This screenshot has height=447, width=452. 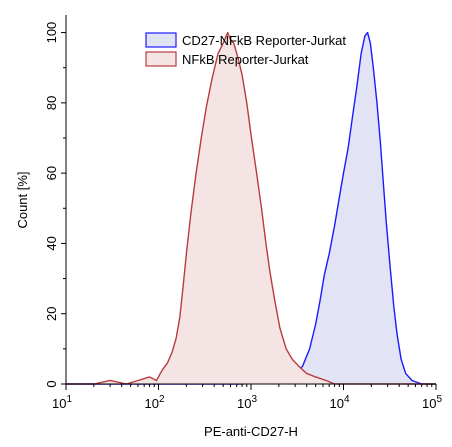 I want to click on x-axis-label: PE-anti-CD27-H, so click(x=251, y=431).